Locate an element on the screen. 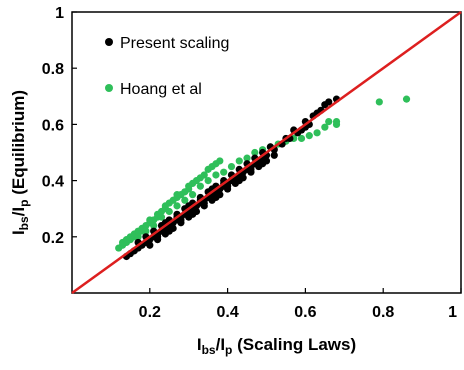 Image resolution: width=464 pixels, height=370 pixels. x-tick-label-4: 1 is located at coordinates (452, 312).